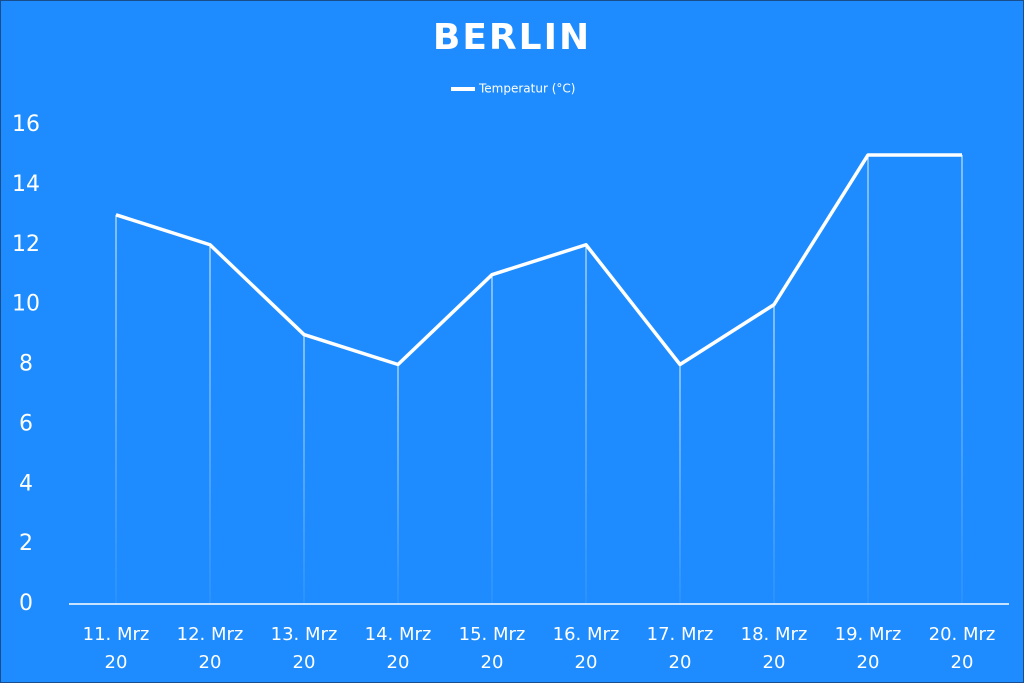 This screenshot has height=683, width=1024. What do you see at coordinates (26, 483) in the screenshot?
I see `y-tick-label: 4` at bounding box center [26, 483].